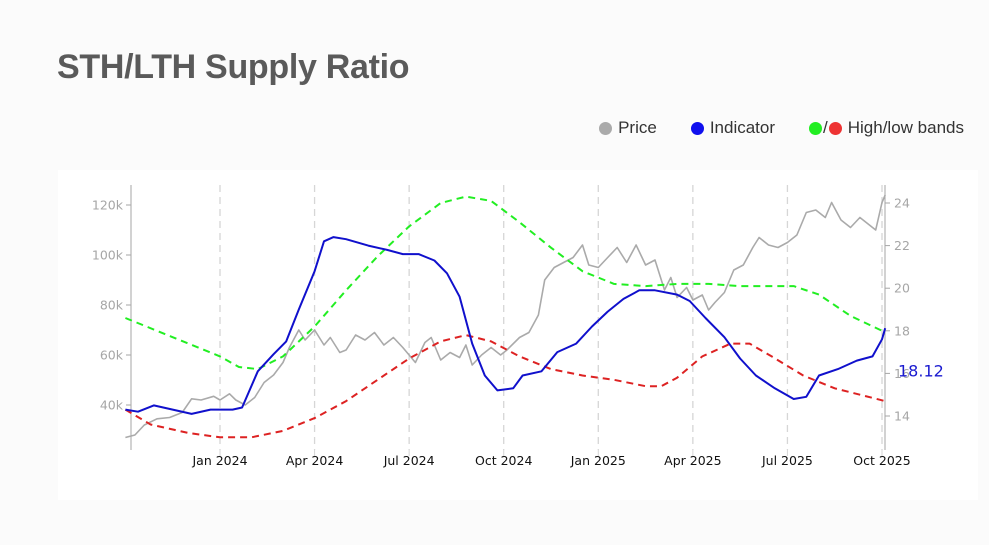 This screenshot has height=545, width=989. I want to click on legend-dot-price-icon, so click(606, 128).